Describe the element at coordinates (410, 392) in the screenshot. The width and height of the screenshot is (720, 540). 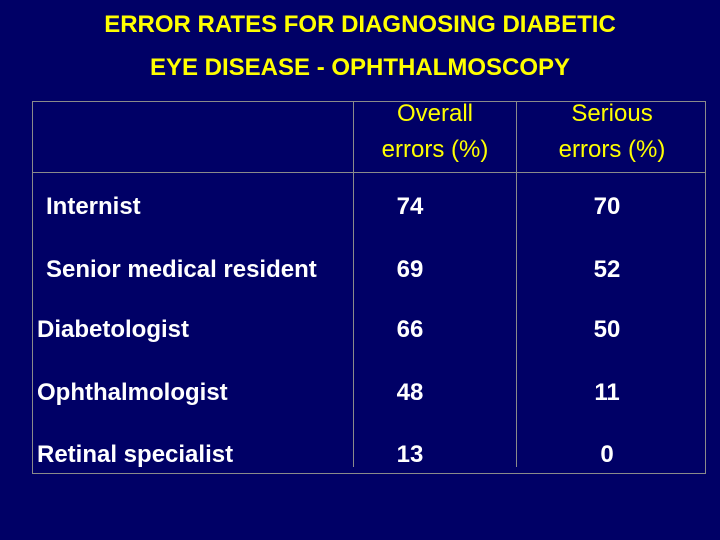
I see `overall-errors-ophthalmologist: 48` at that location.